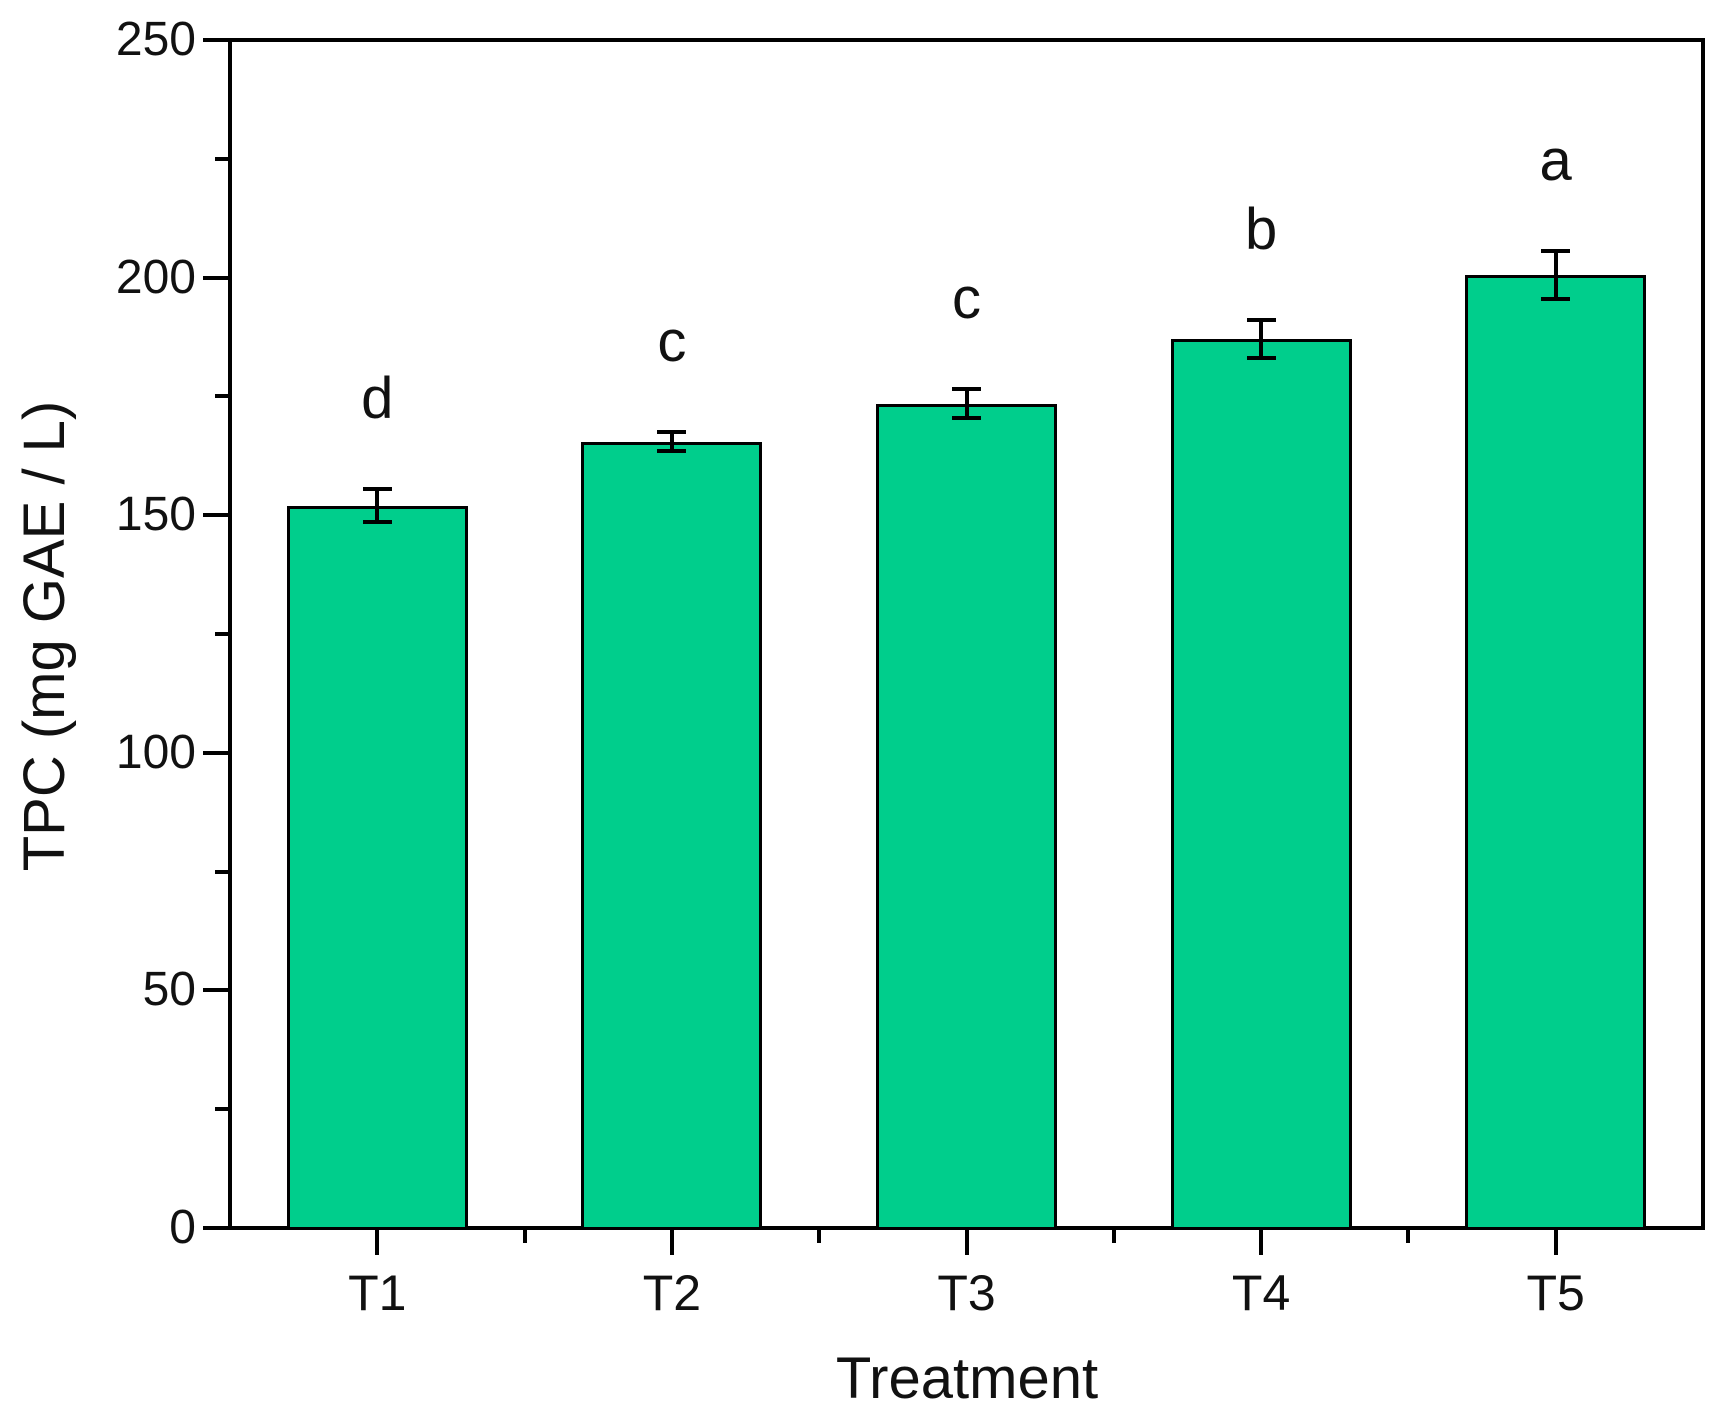 This screenshot has width=1725, height=1426. What do you see at coordinates (966, 1293) in the screenshot?
I see `x-tick-label: T3` at bounding box center [966, 1293].